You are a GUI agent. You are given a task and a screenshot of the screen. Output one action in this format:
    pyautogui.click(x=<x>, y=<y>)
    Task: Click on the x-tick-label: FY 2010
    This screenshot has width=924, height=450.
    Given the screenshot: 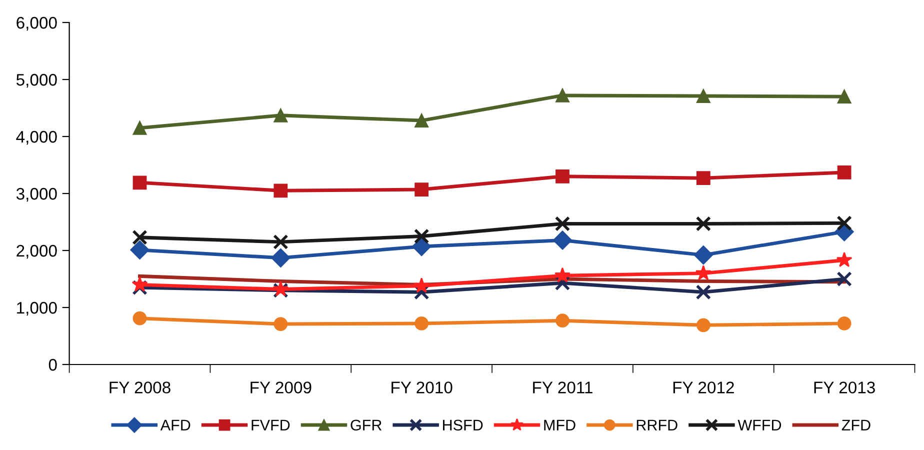 What is the action you would take?
    pyautogui.click(x=422, y=388)
    